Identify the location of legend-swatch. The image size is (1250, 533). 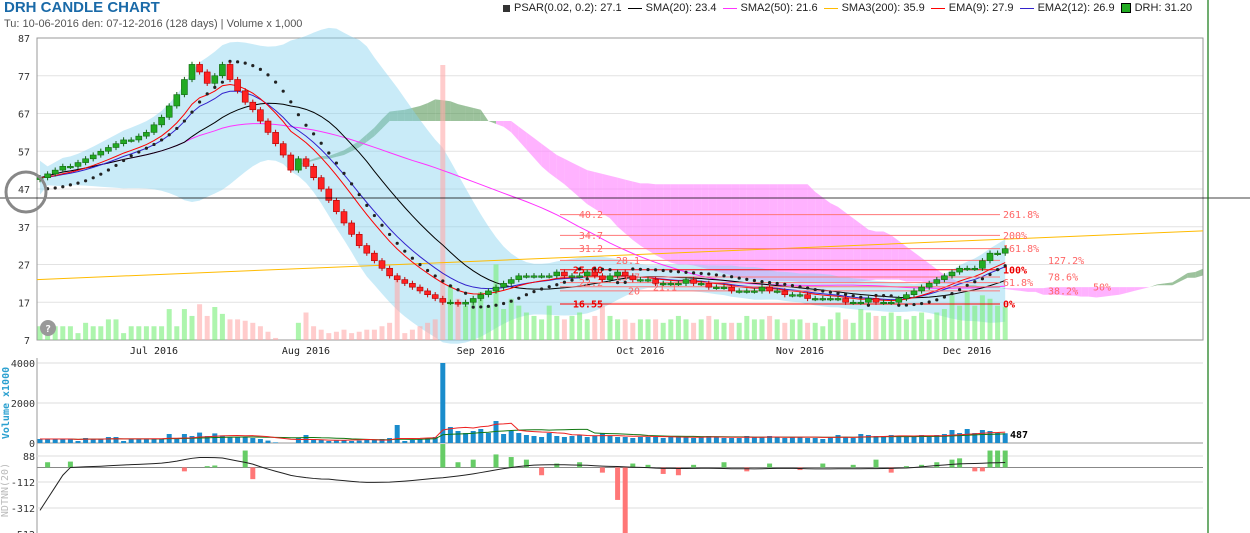
(1026, 8).